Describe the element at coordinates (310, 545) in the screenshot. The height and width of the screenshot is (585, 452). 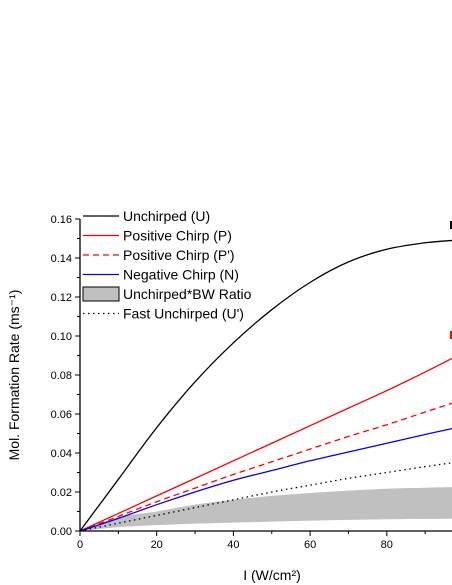
I see `x-tick-label: 60` at that location.